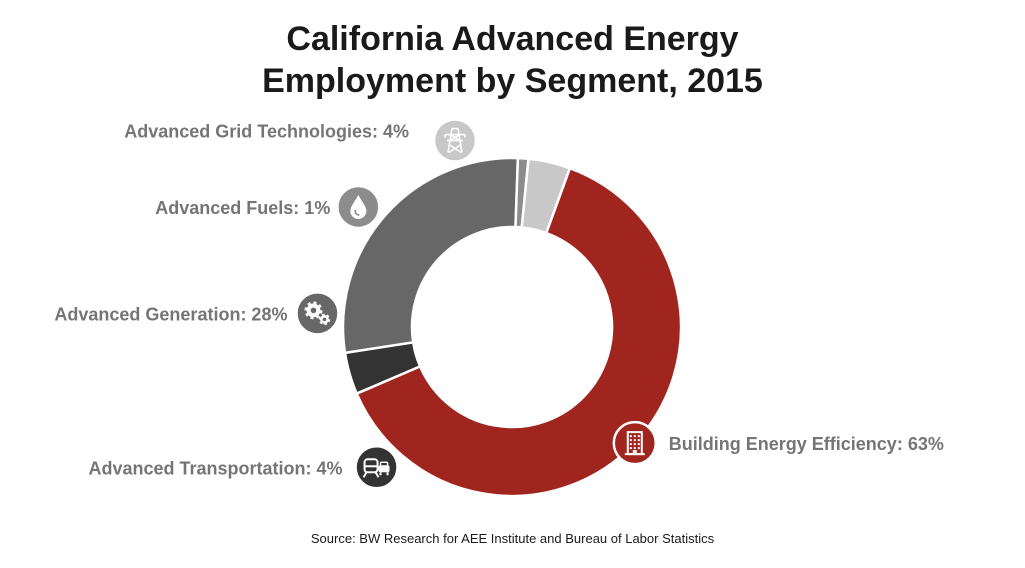 This screenshot has height=568, width=1025. I want to click on transmission-tower-icon, so click(455, 140).